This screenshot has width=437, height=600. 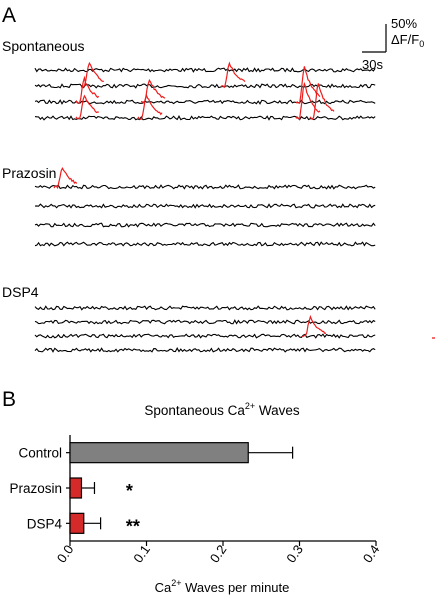 What do you see at coordinates (222, 586) in the screenshot?
I see `x-axis-label: Ca2+ Waves per minute` at bounding box center [222, 586].